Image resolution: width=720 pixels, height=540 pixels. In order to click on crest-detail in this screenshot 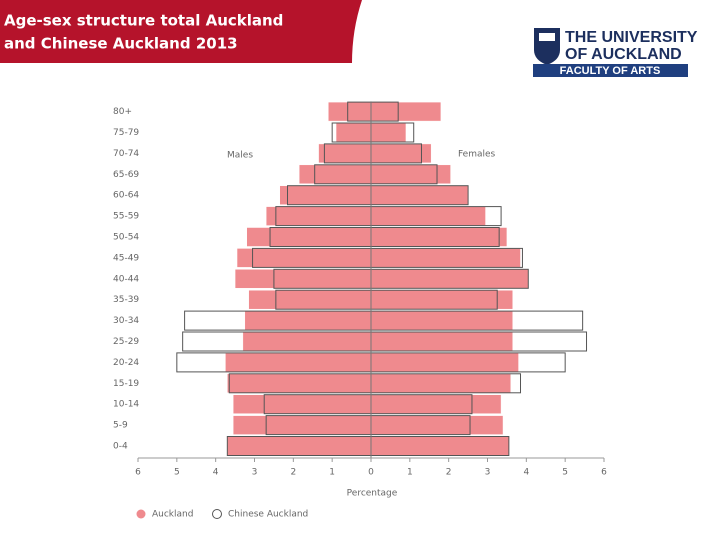, I will do `click(547, 37)`.